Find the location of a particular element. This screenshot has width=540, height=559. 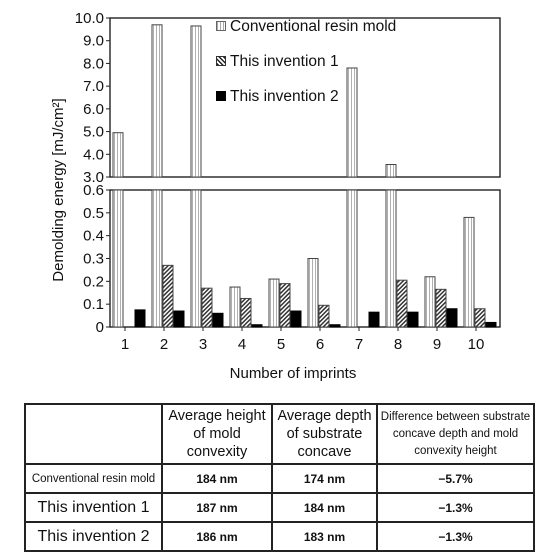

row-label: This invention 2 is located at coordinates (93, 536).